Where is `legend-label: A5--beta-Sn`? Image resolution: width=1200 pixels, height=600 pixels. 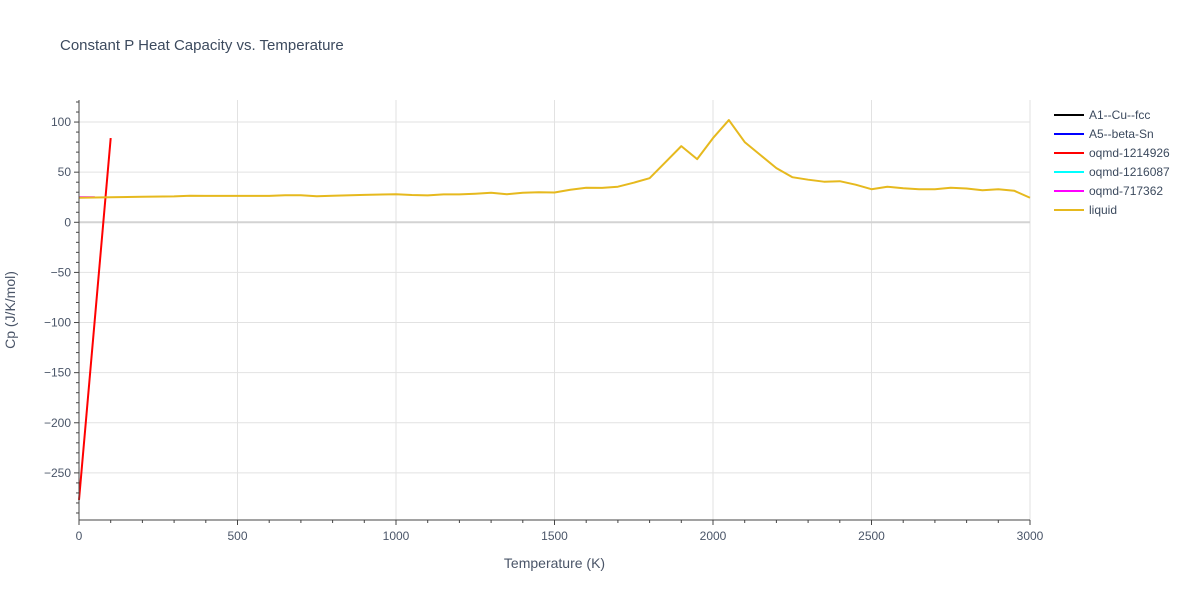 legend-label: A5--beta-Sn is located at coordinates (1121, 134).